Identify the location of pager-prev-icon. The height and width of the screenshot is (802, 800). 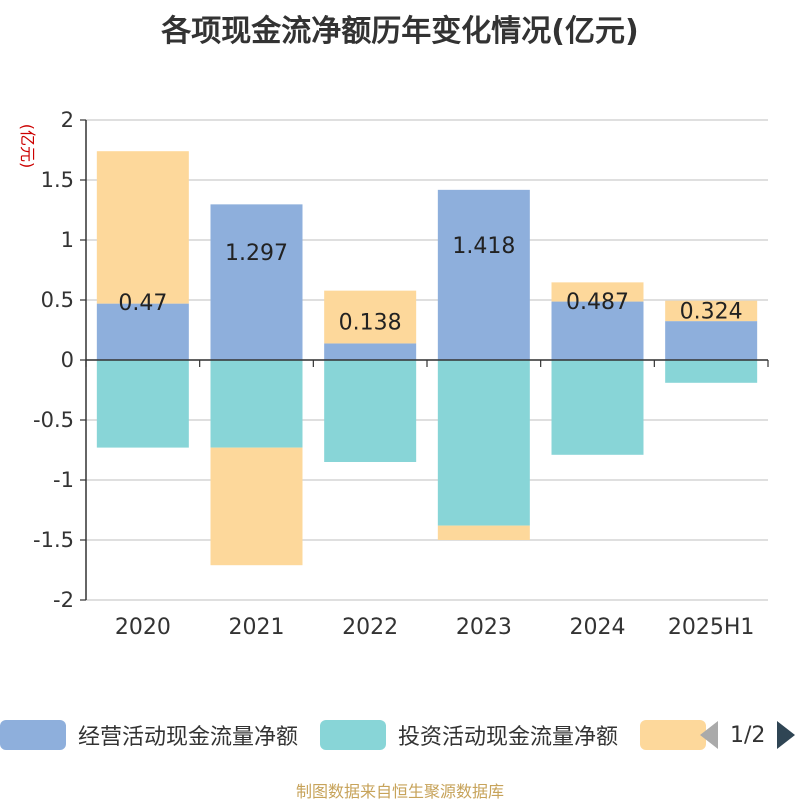
(709, 735).